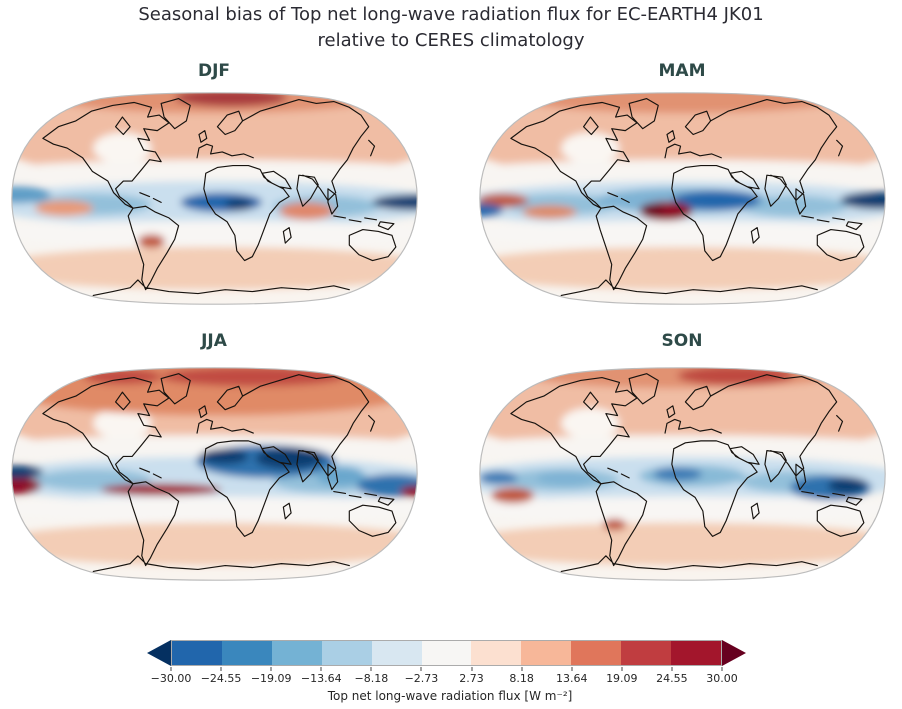 The image size is (902, 709). Describe the element at coordinates (159, 653) in the screenshot. I see `colorbar-under-arrow` at that location.